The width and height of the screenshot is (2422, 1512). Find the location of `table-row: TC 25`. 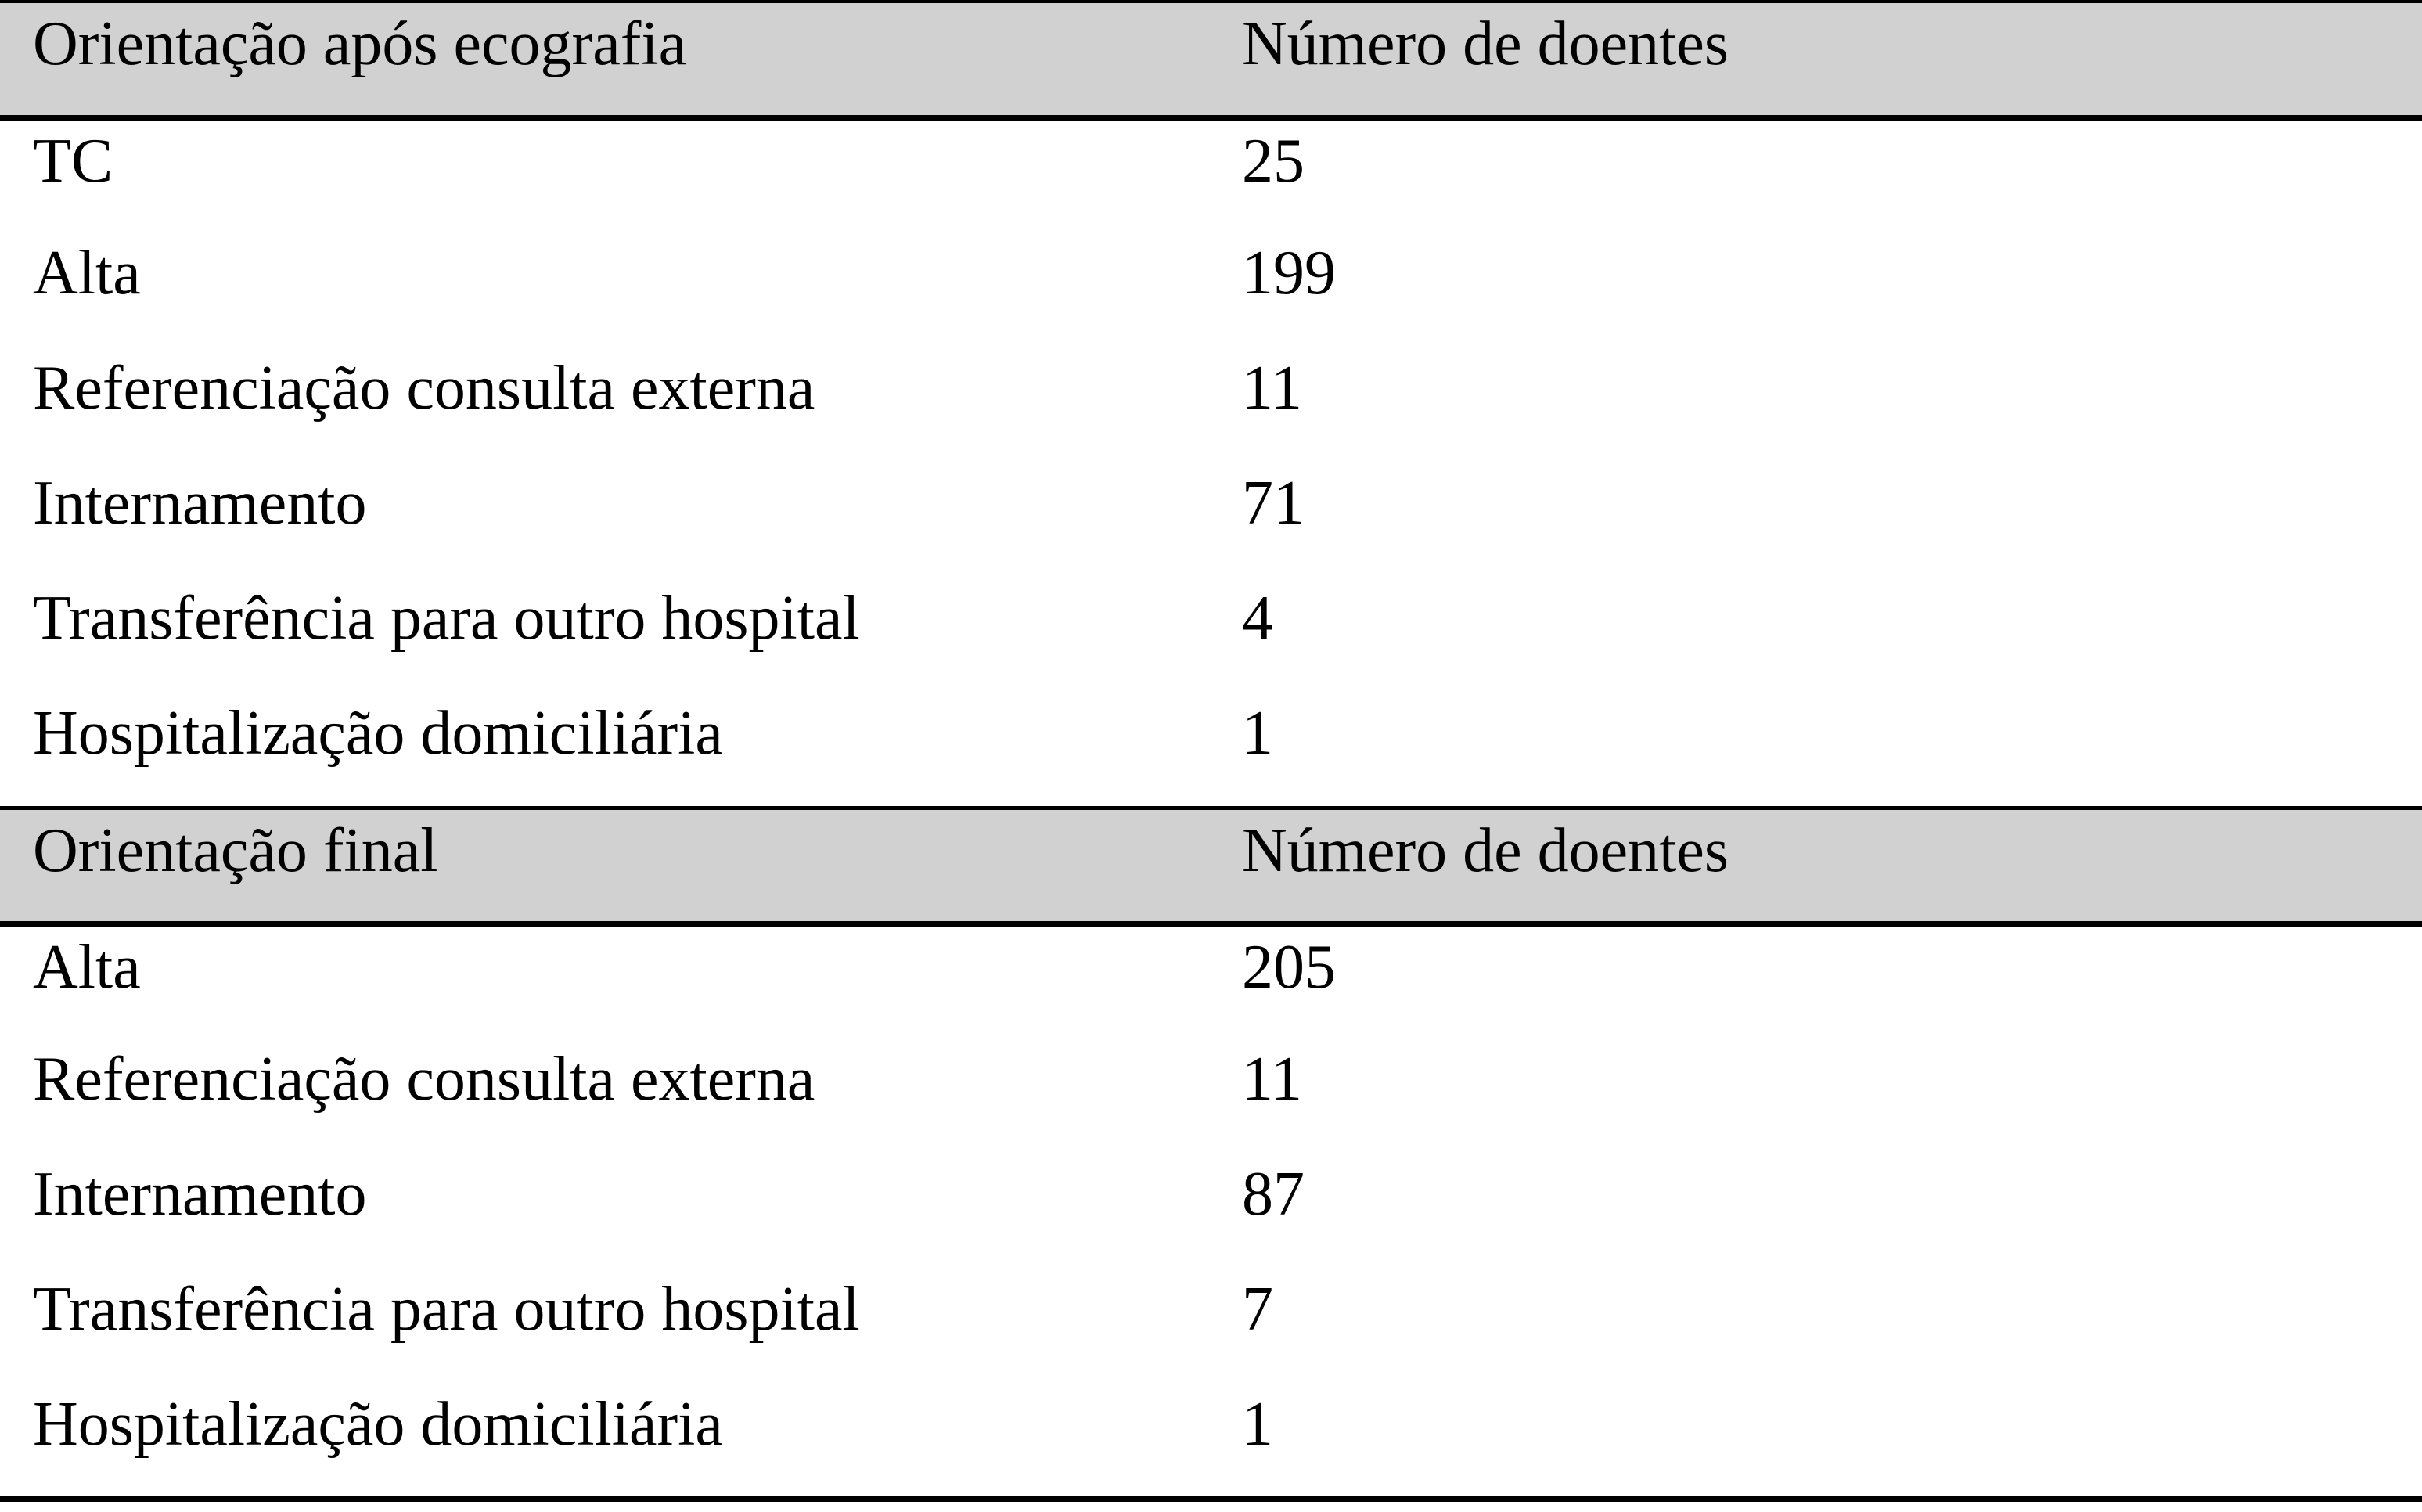

table-row: TC 25 is located at coordinates (1211, 174).